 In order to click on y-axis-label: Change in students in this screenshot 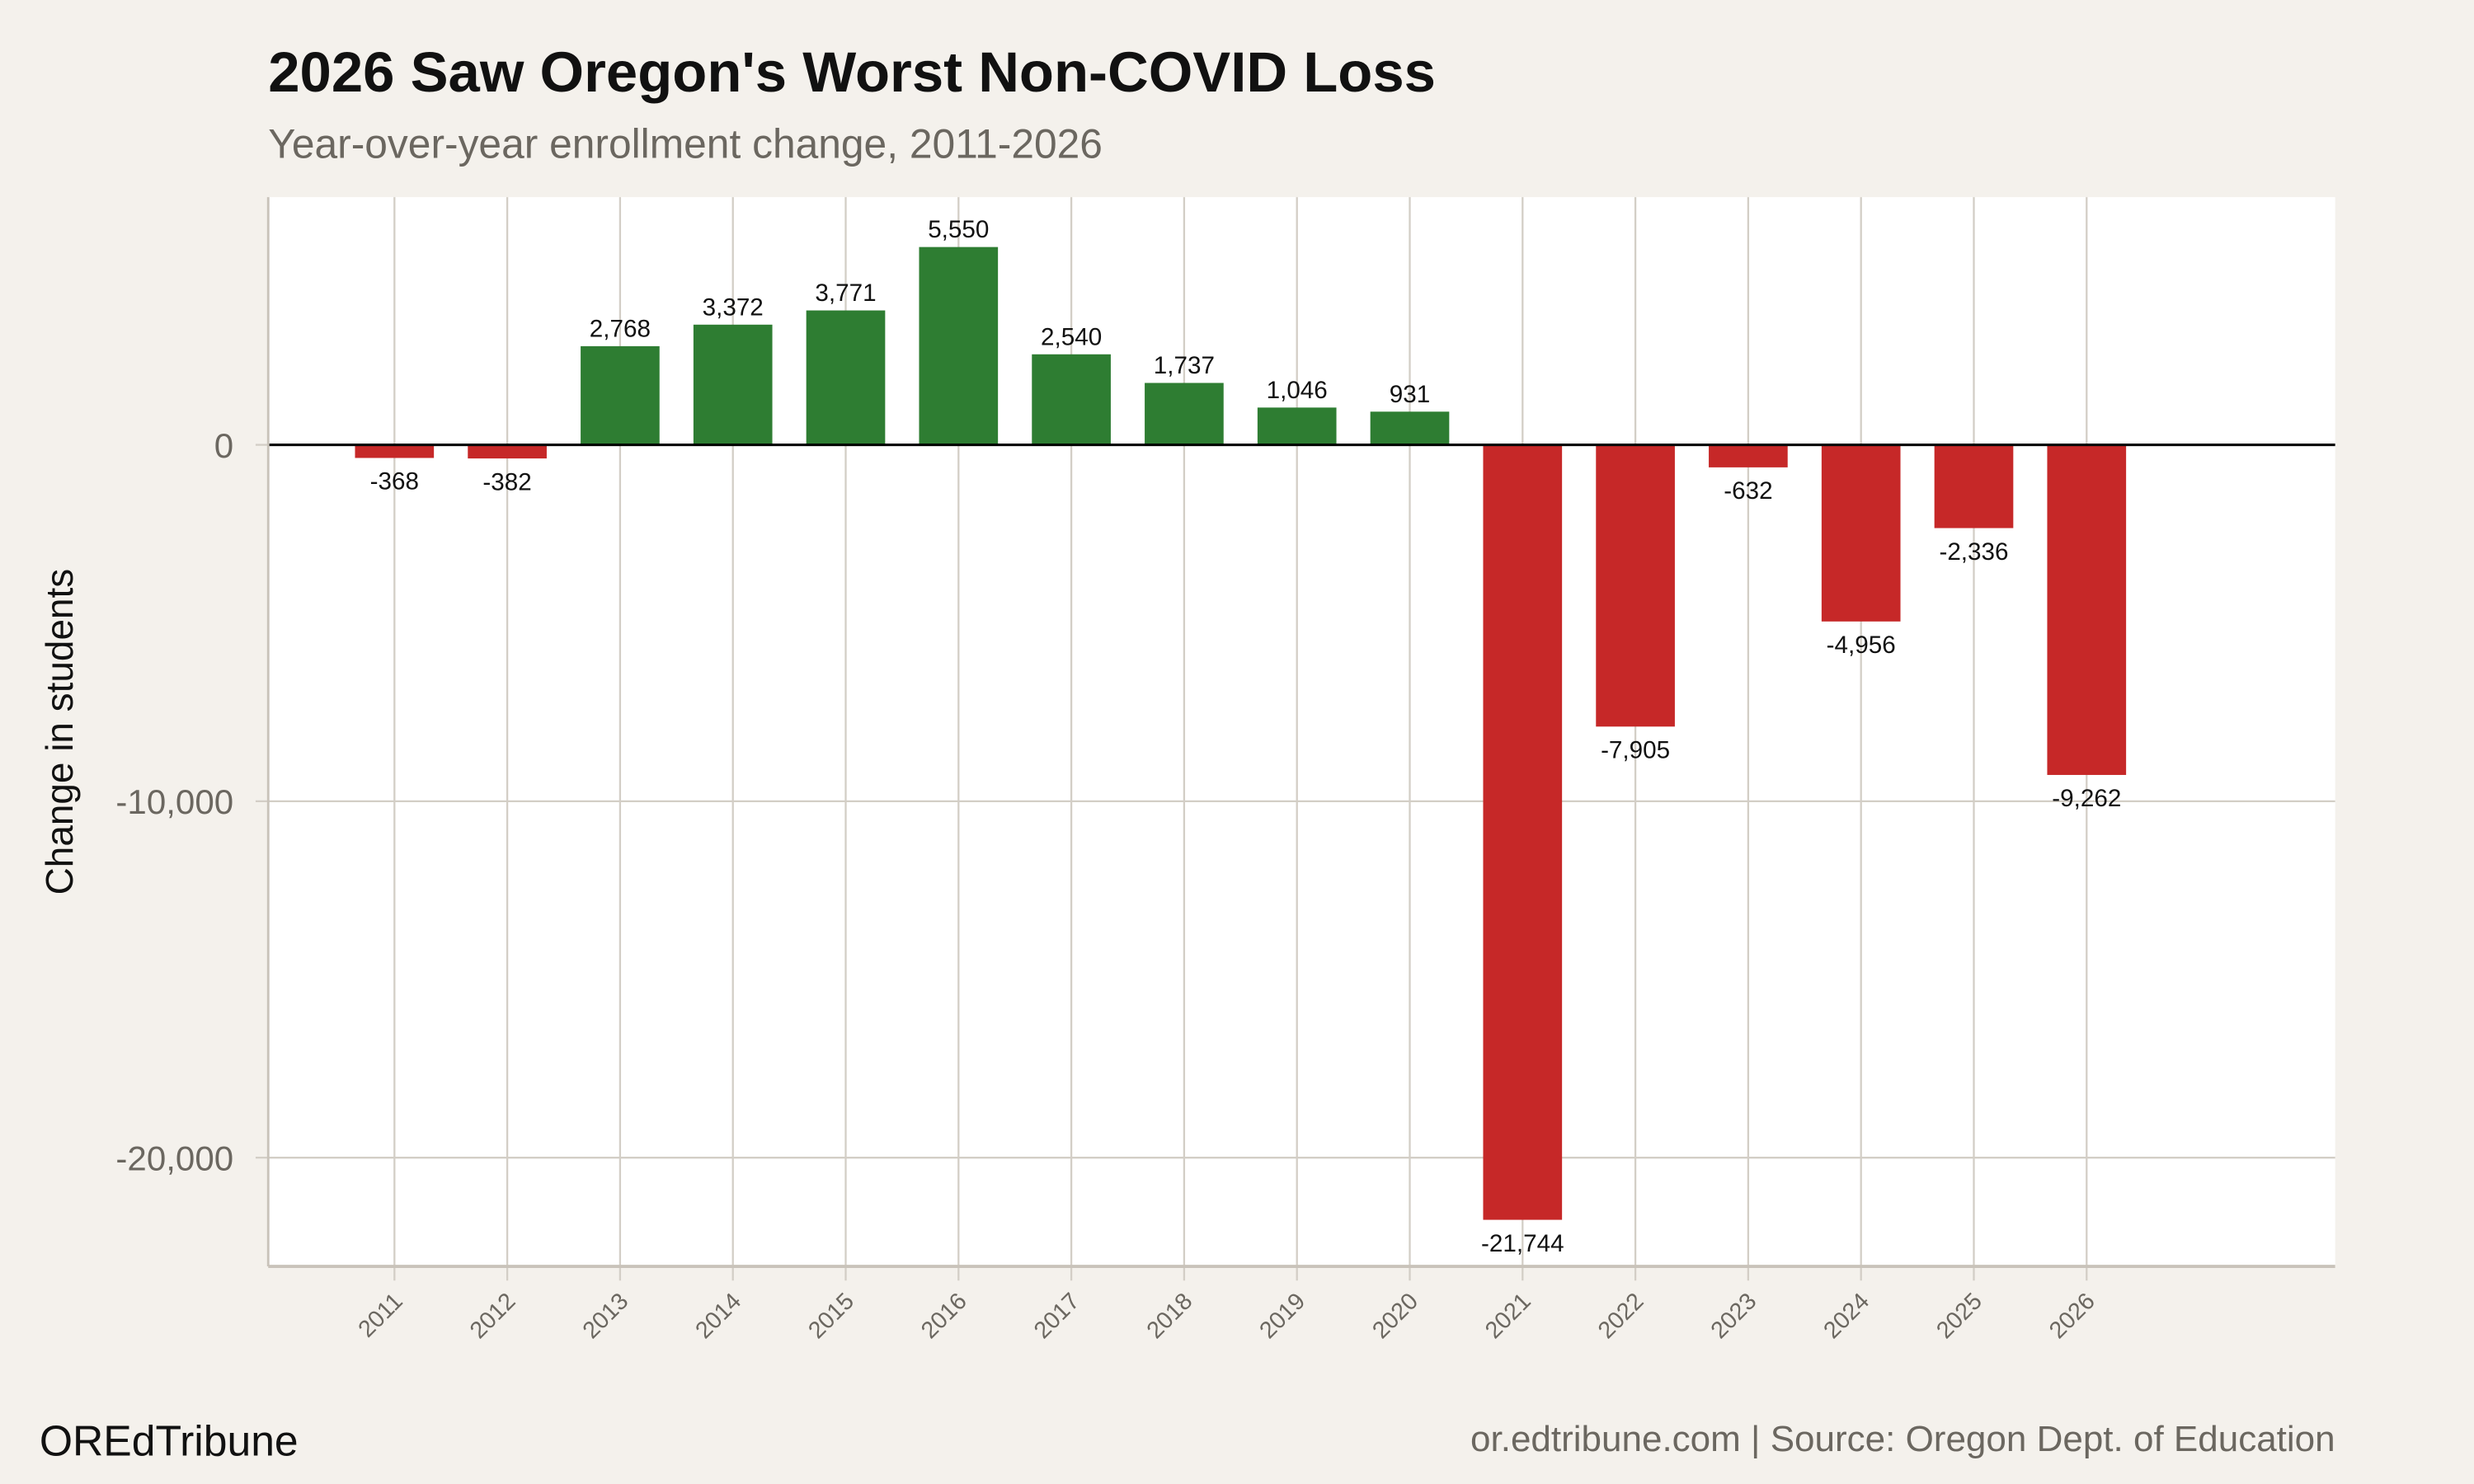, I will do `click(59, 732)`.